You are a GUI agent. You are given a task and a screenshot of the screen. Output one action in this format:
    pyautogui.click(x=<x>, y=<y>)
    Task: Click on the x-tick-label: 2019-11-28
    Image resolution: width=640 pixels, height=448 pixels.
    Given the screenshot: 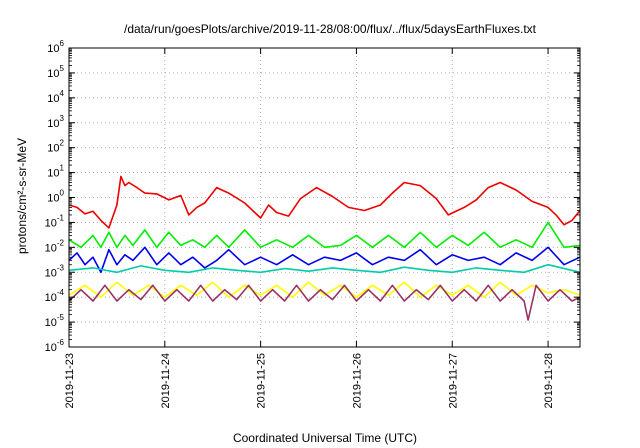 What is the action you would take?
    pyautogui.click(x=549, y=380)
    